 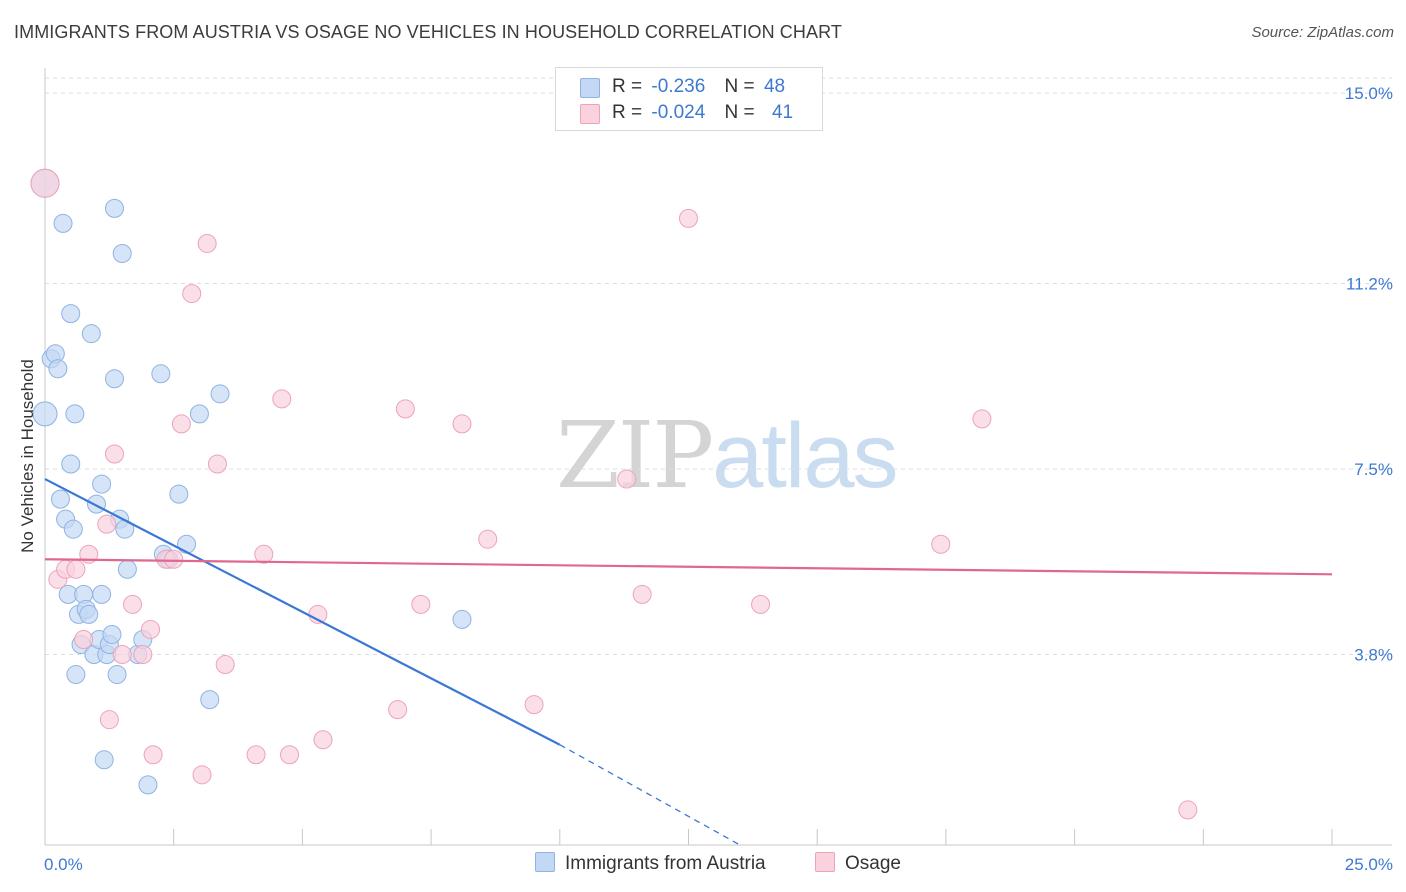 I want to click on trend-line-austria, so click(x=302, y=612).